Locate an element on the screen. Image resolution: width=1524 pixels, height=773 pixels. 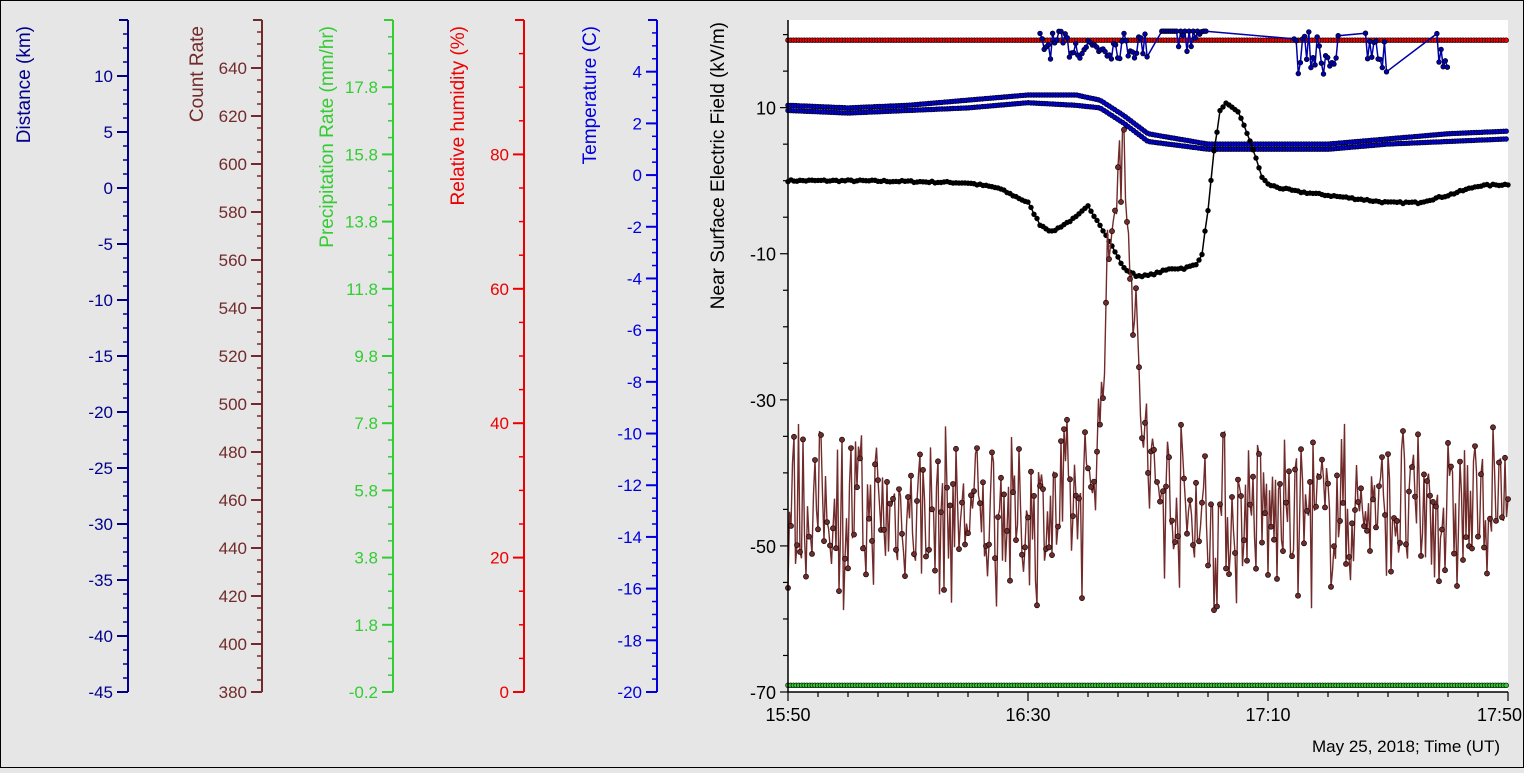
x-tick-label: 16:30 is located at coordinates (1027, 715).